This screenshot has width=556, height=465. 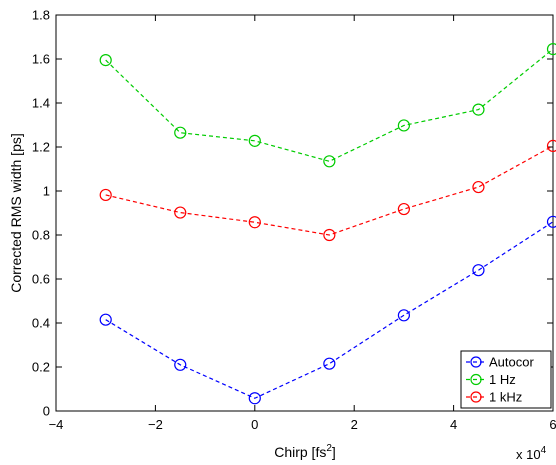 What do you see at coordinates (41, 323) in the screenshot?
I see `y-tick-label: 0.4` at bounding box center [41, 323].